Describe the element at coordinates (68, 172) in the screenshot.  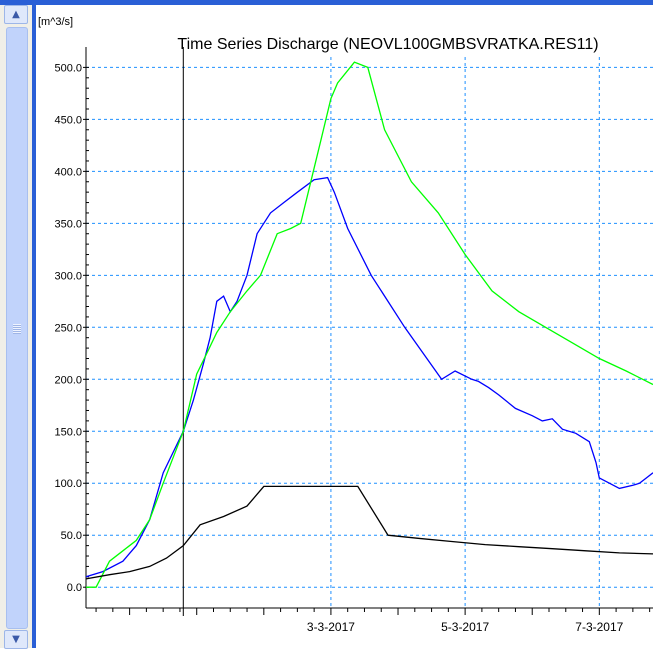
I see `y-tick-label: 400.0` at that location.